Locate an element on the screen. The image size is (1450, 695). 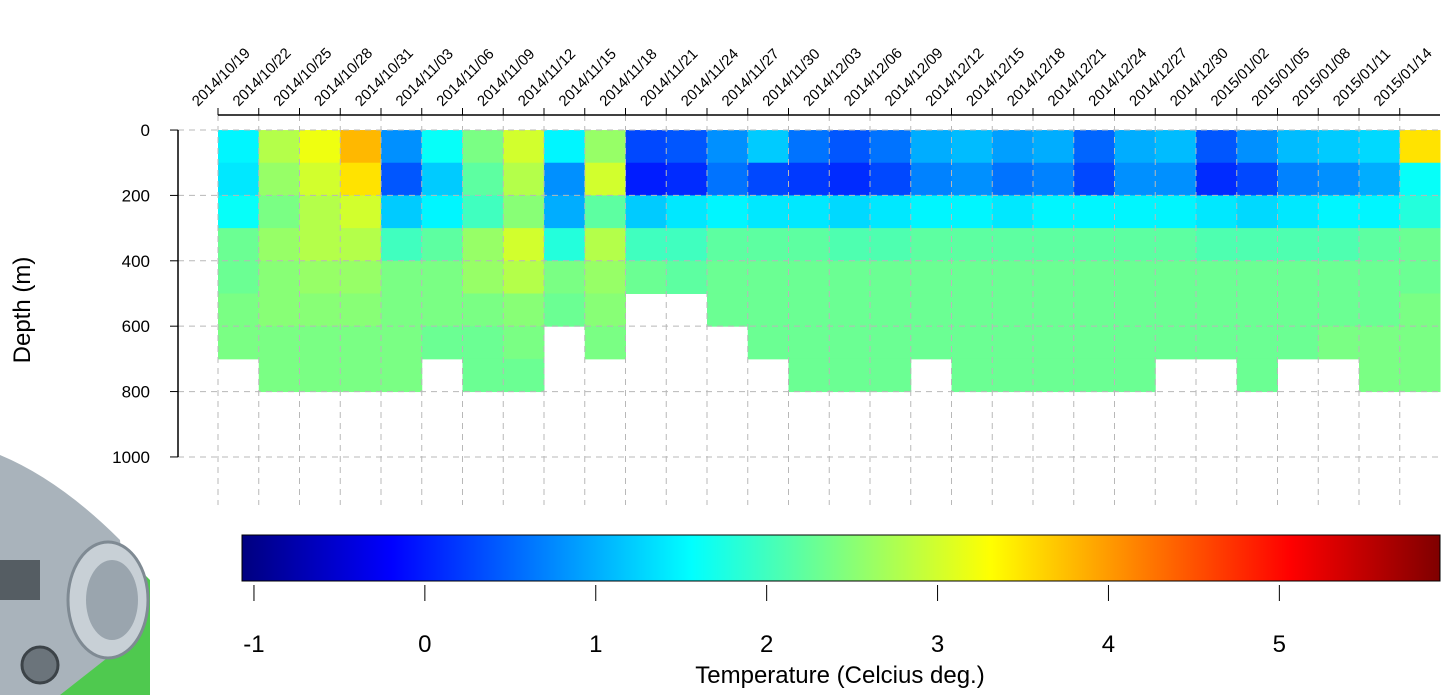
y-tick-label: 600 is located at coordinates (136, 326).